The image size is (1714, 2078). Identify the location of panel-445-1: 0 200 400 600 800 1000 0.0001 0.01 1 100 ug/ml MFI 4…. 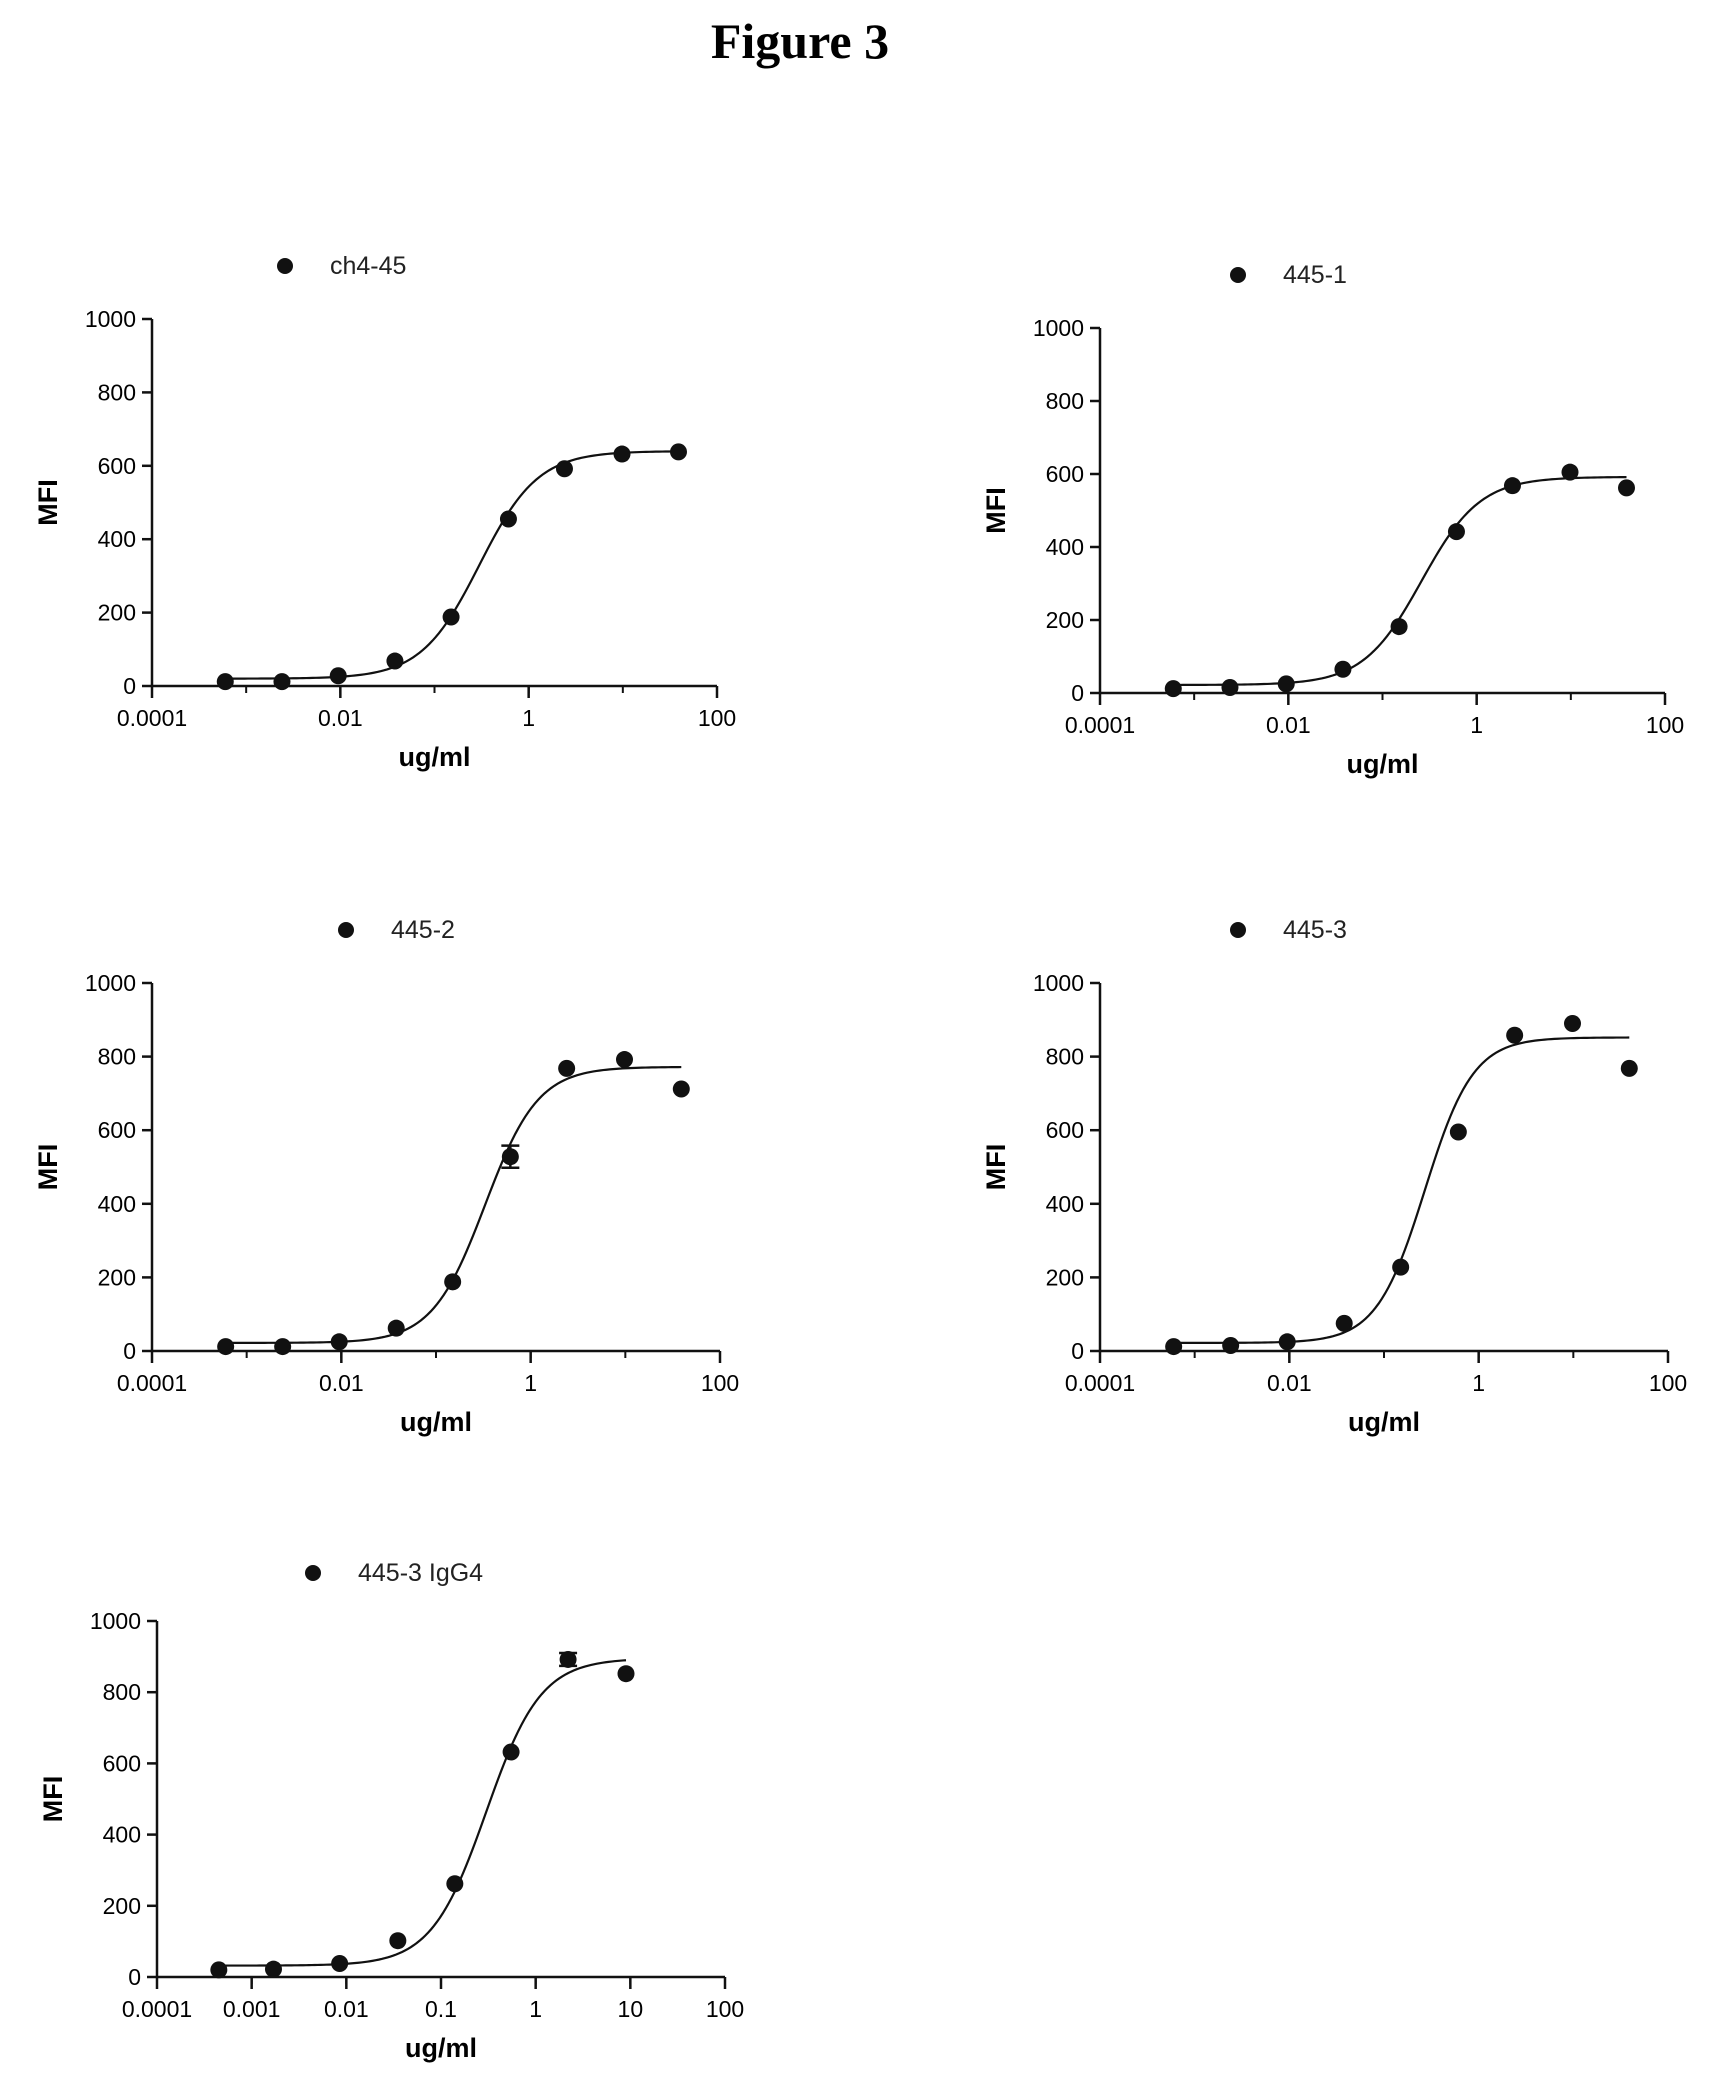
(1332, 520).